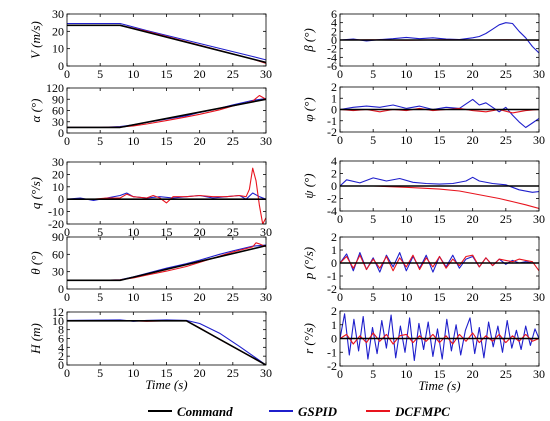 The image size is (550, 421). I want to click on y-tick-label: -10, so click(56, 212).